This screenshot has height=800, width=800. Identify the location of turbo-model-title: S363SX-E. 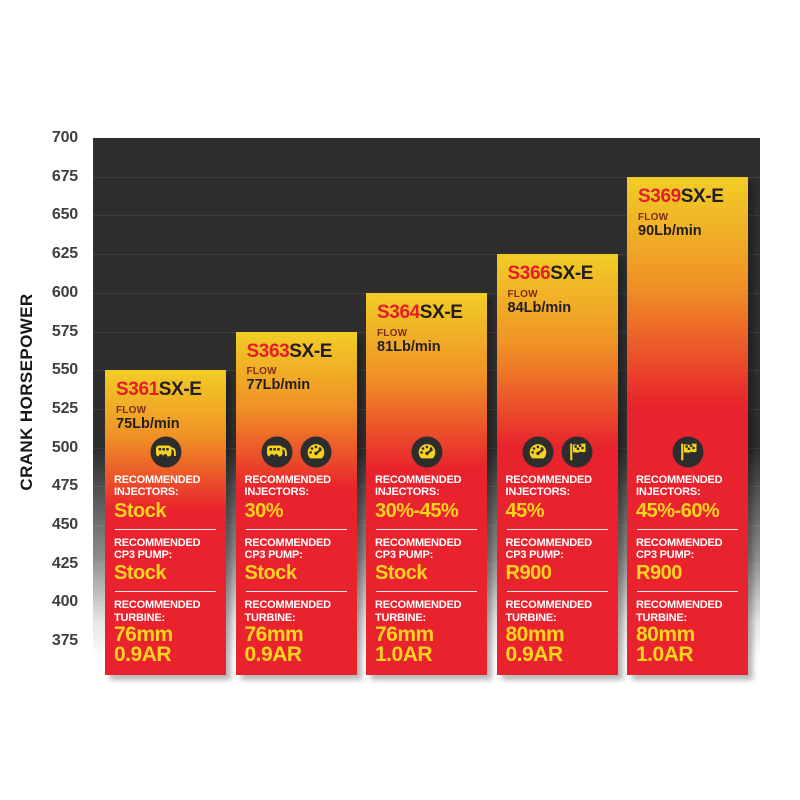
(296, 351).